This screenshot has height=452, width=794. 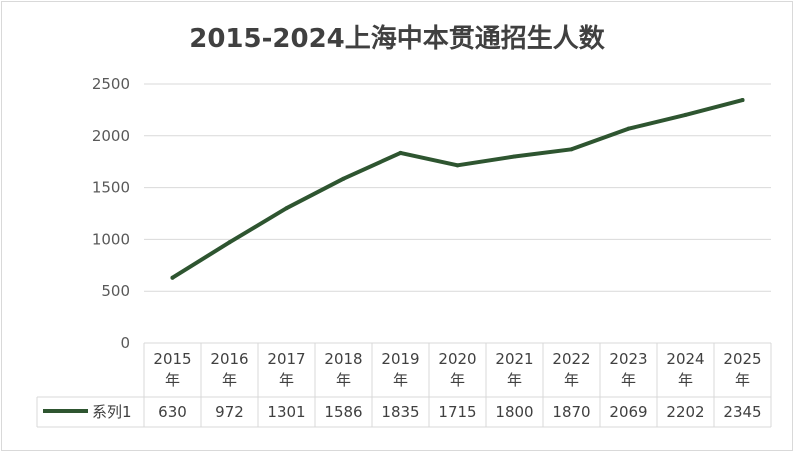 What do you see at coordinates (111, 239) in the screenshot?
I see `y-tick-label: 1000` at bounding box center [111, 239].